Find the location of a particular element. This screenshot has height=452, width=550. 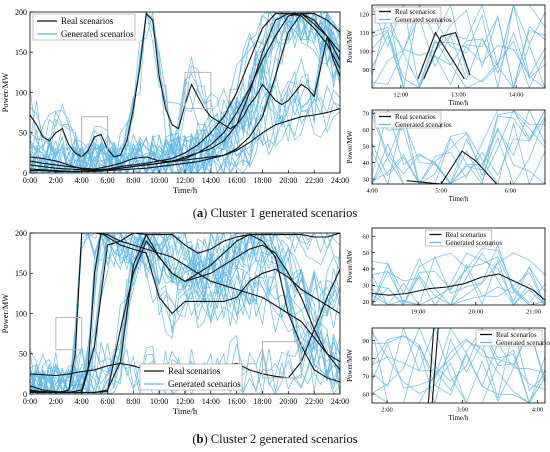

y-tick-label: 120 is located at coordinates (364, 14).